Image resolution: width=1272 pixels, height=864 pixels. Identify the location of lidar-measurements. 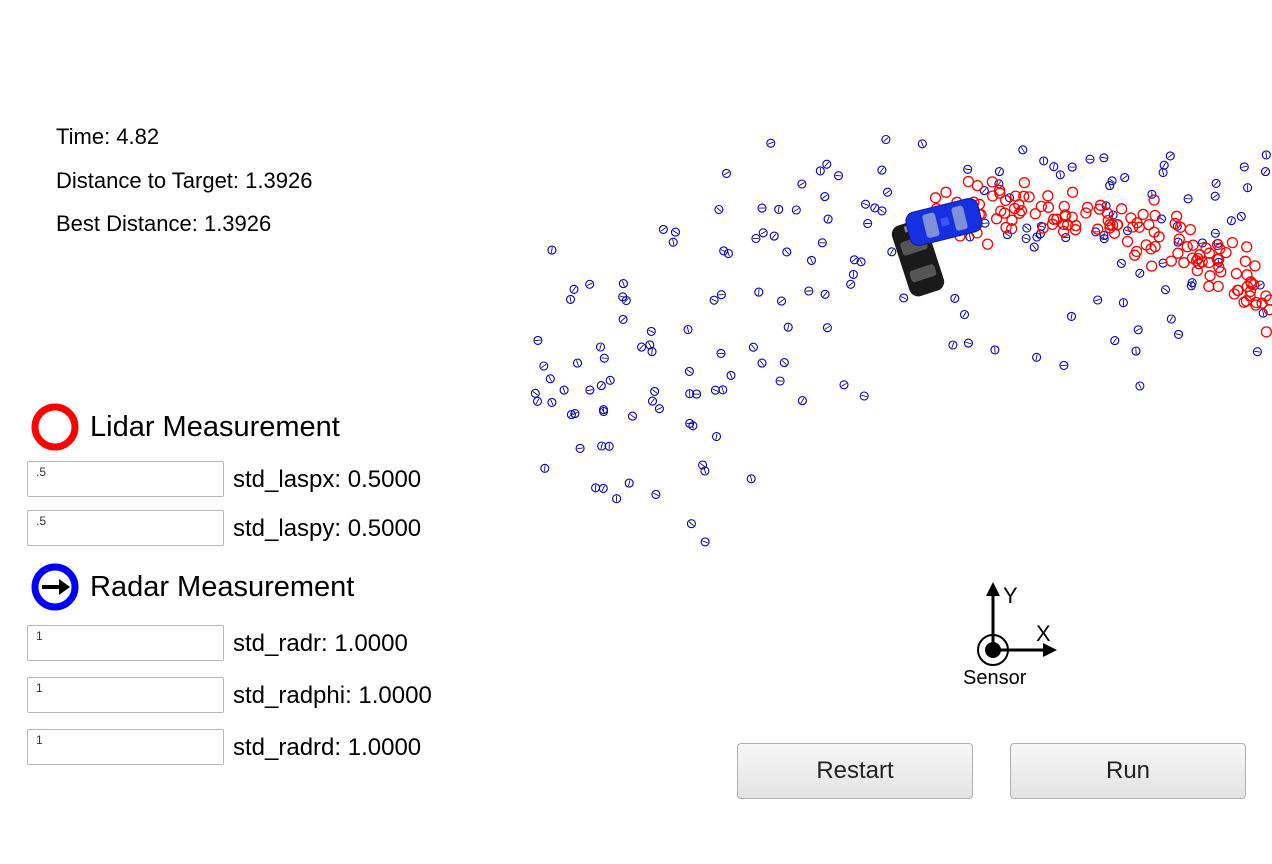
(1100, 256).